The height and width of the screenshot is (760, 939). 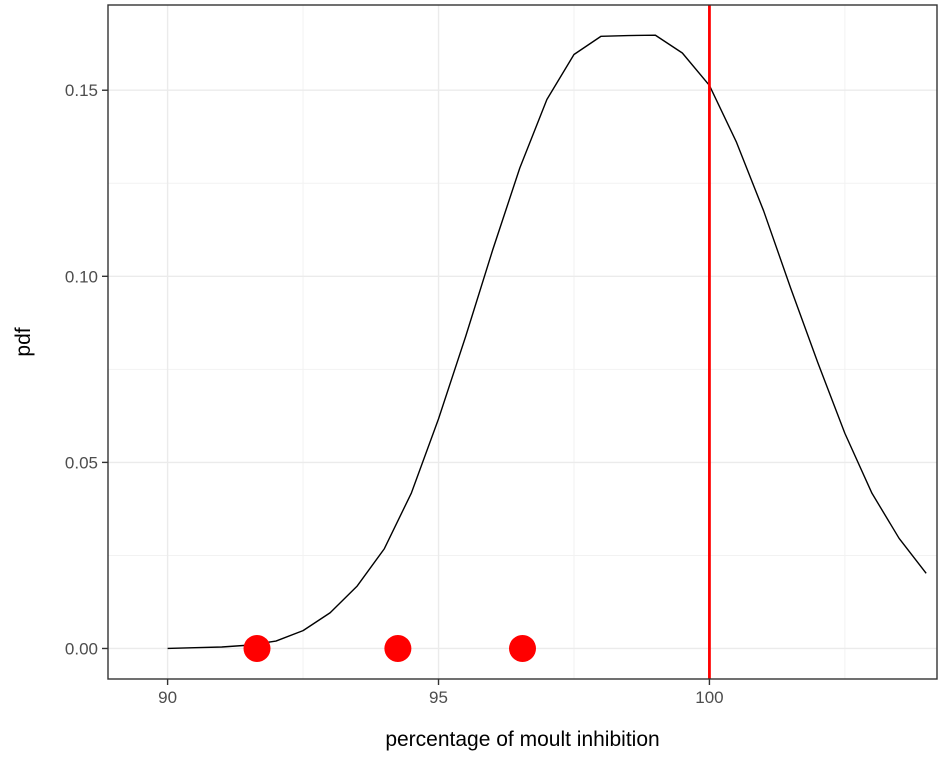 What do you see at coordinates (23, 341) in the screenshot?
I see `y-axis-title: pdf` at bounding box center [23, 341].